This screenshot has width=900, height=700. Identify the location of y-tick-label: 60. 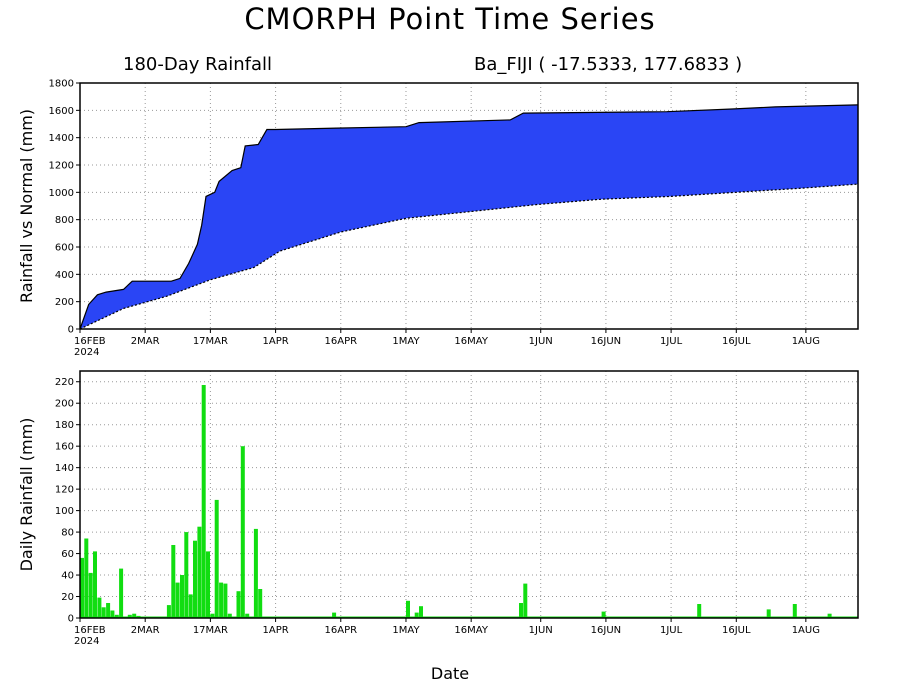
(67, 554).